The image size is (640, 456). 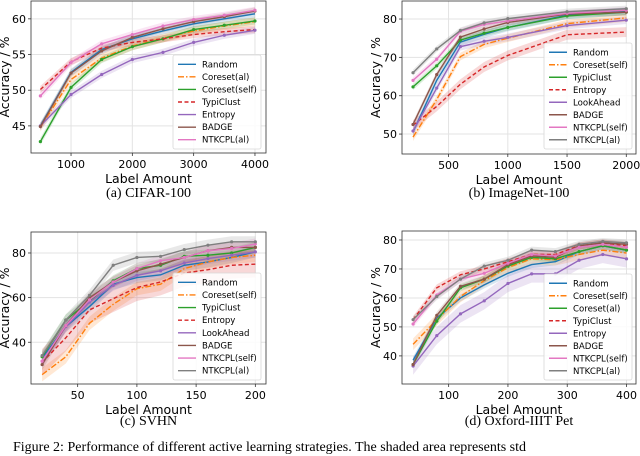 I want to click on series-line-ntkcpl-self-, so click(x=148, y=302).